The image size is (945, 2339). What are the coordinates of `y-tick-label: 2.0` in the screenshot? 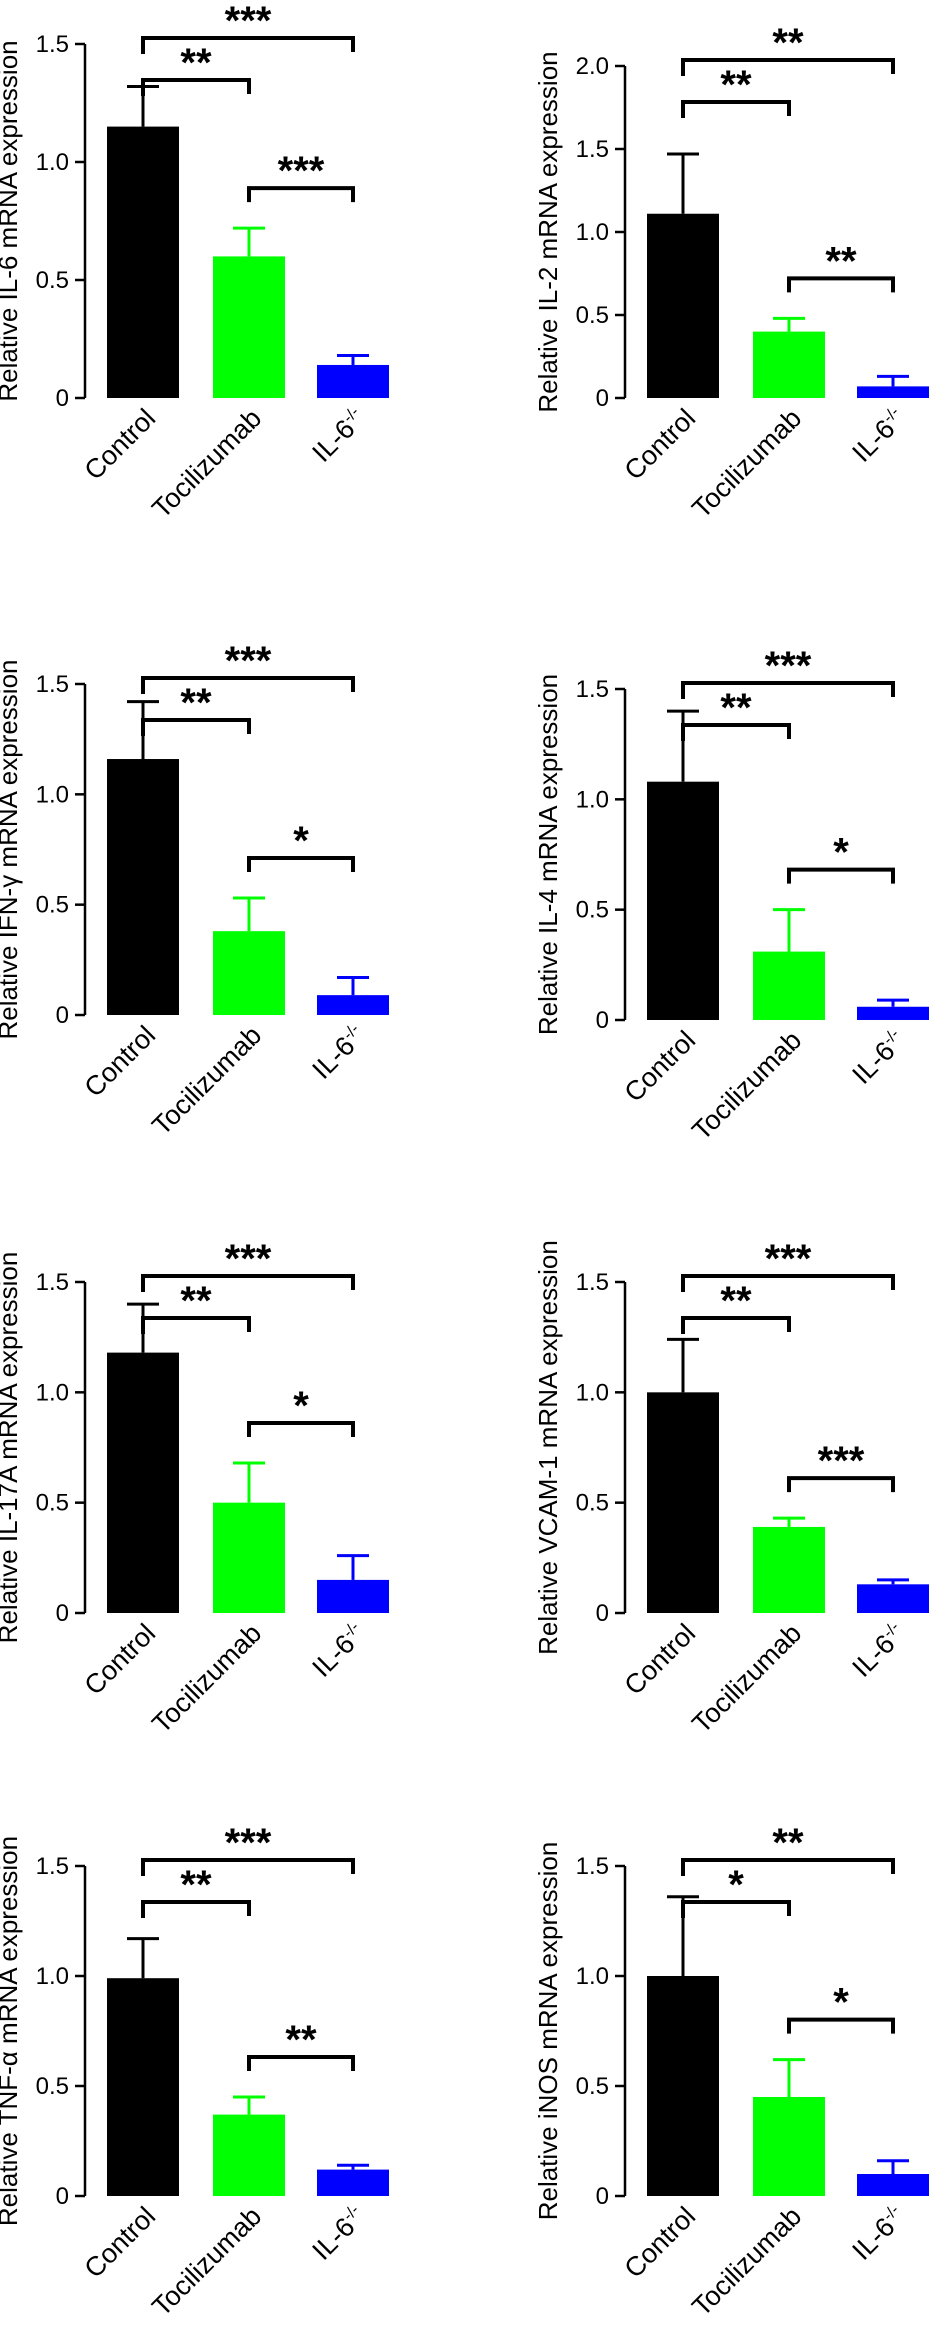 It's located at (592, 66).